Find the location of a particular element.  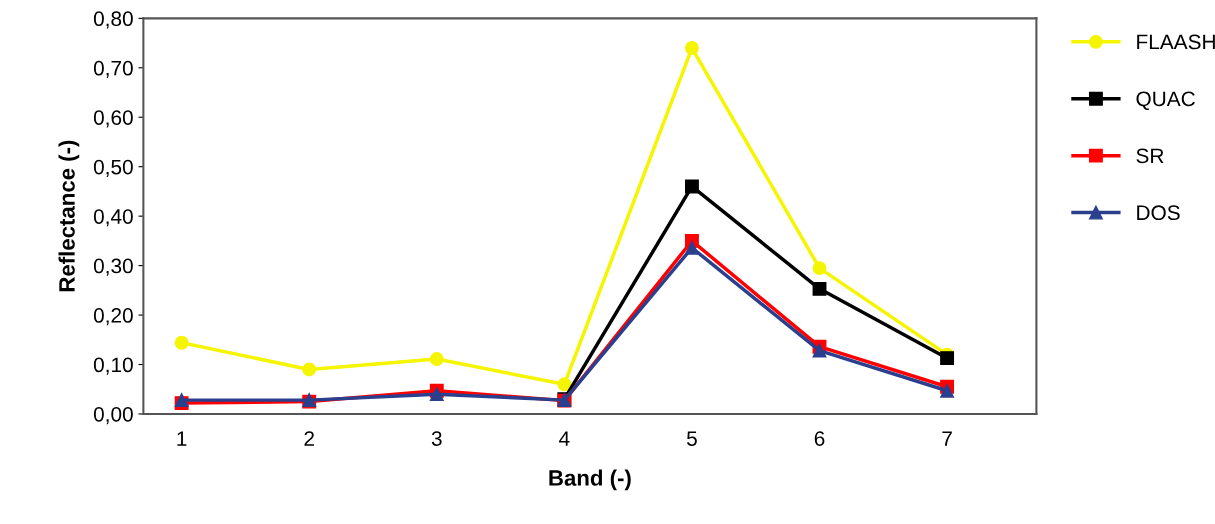

legend-label: SR is located at coordinates (1150, 156).